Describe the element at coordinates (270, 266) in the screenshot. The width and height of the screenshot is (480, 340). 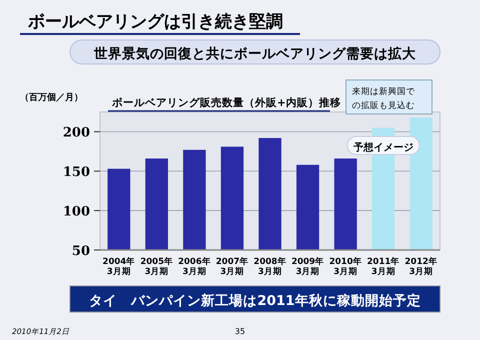
I see `x-tick-label: 2008年3月期` at that location.